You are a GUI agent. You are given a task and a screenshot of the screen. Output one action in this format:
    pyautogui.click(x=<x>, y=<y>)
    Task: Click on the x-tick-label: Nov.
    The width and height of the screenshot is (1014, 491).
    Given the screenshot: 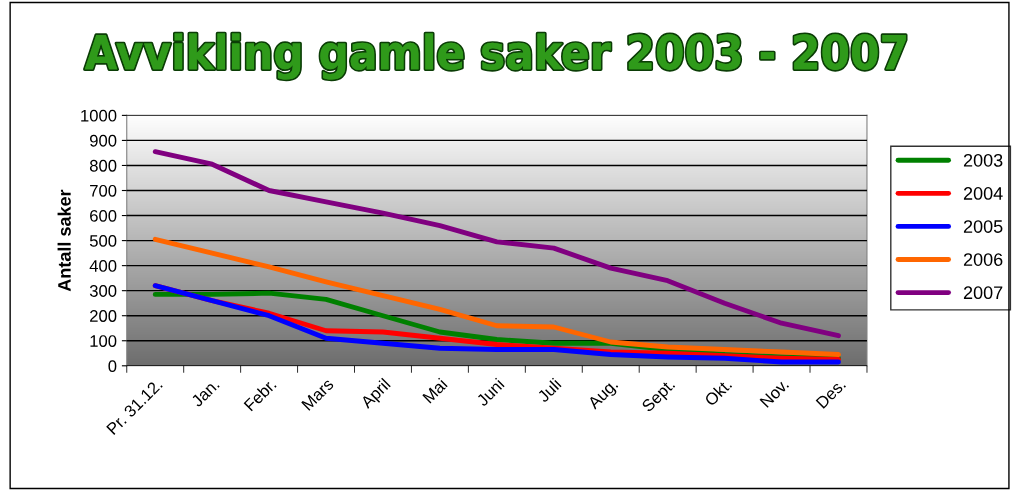 What is the action you would take?
    pyautogui.click(x=774, y=393)
    